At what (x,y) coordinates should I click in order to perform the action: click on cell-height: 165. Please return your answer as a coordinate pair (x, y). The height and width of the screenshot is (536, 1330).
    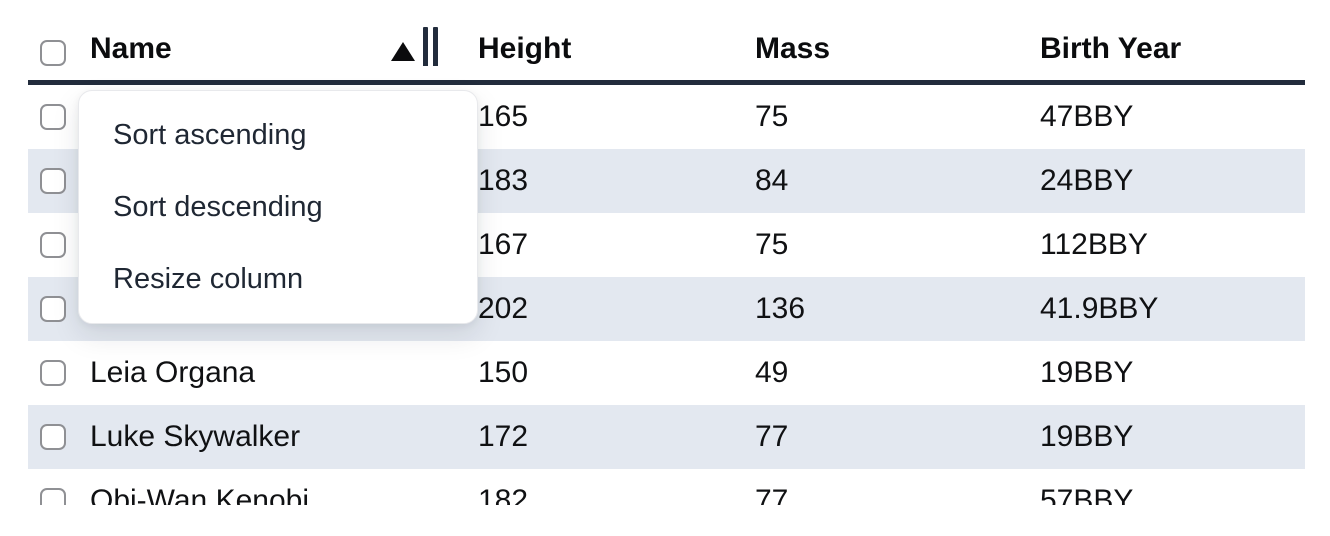
    Looking at the image, I should click on (503, 116).